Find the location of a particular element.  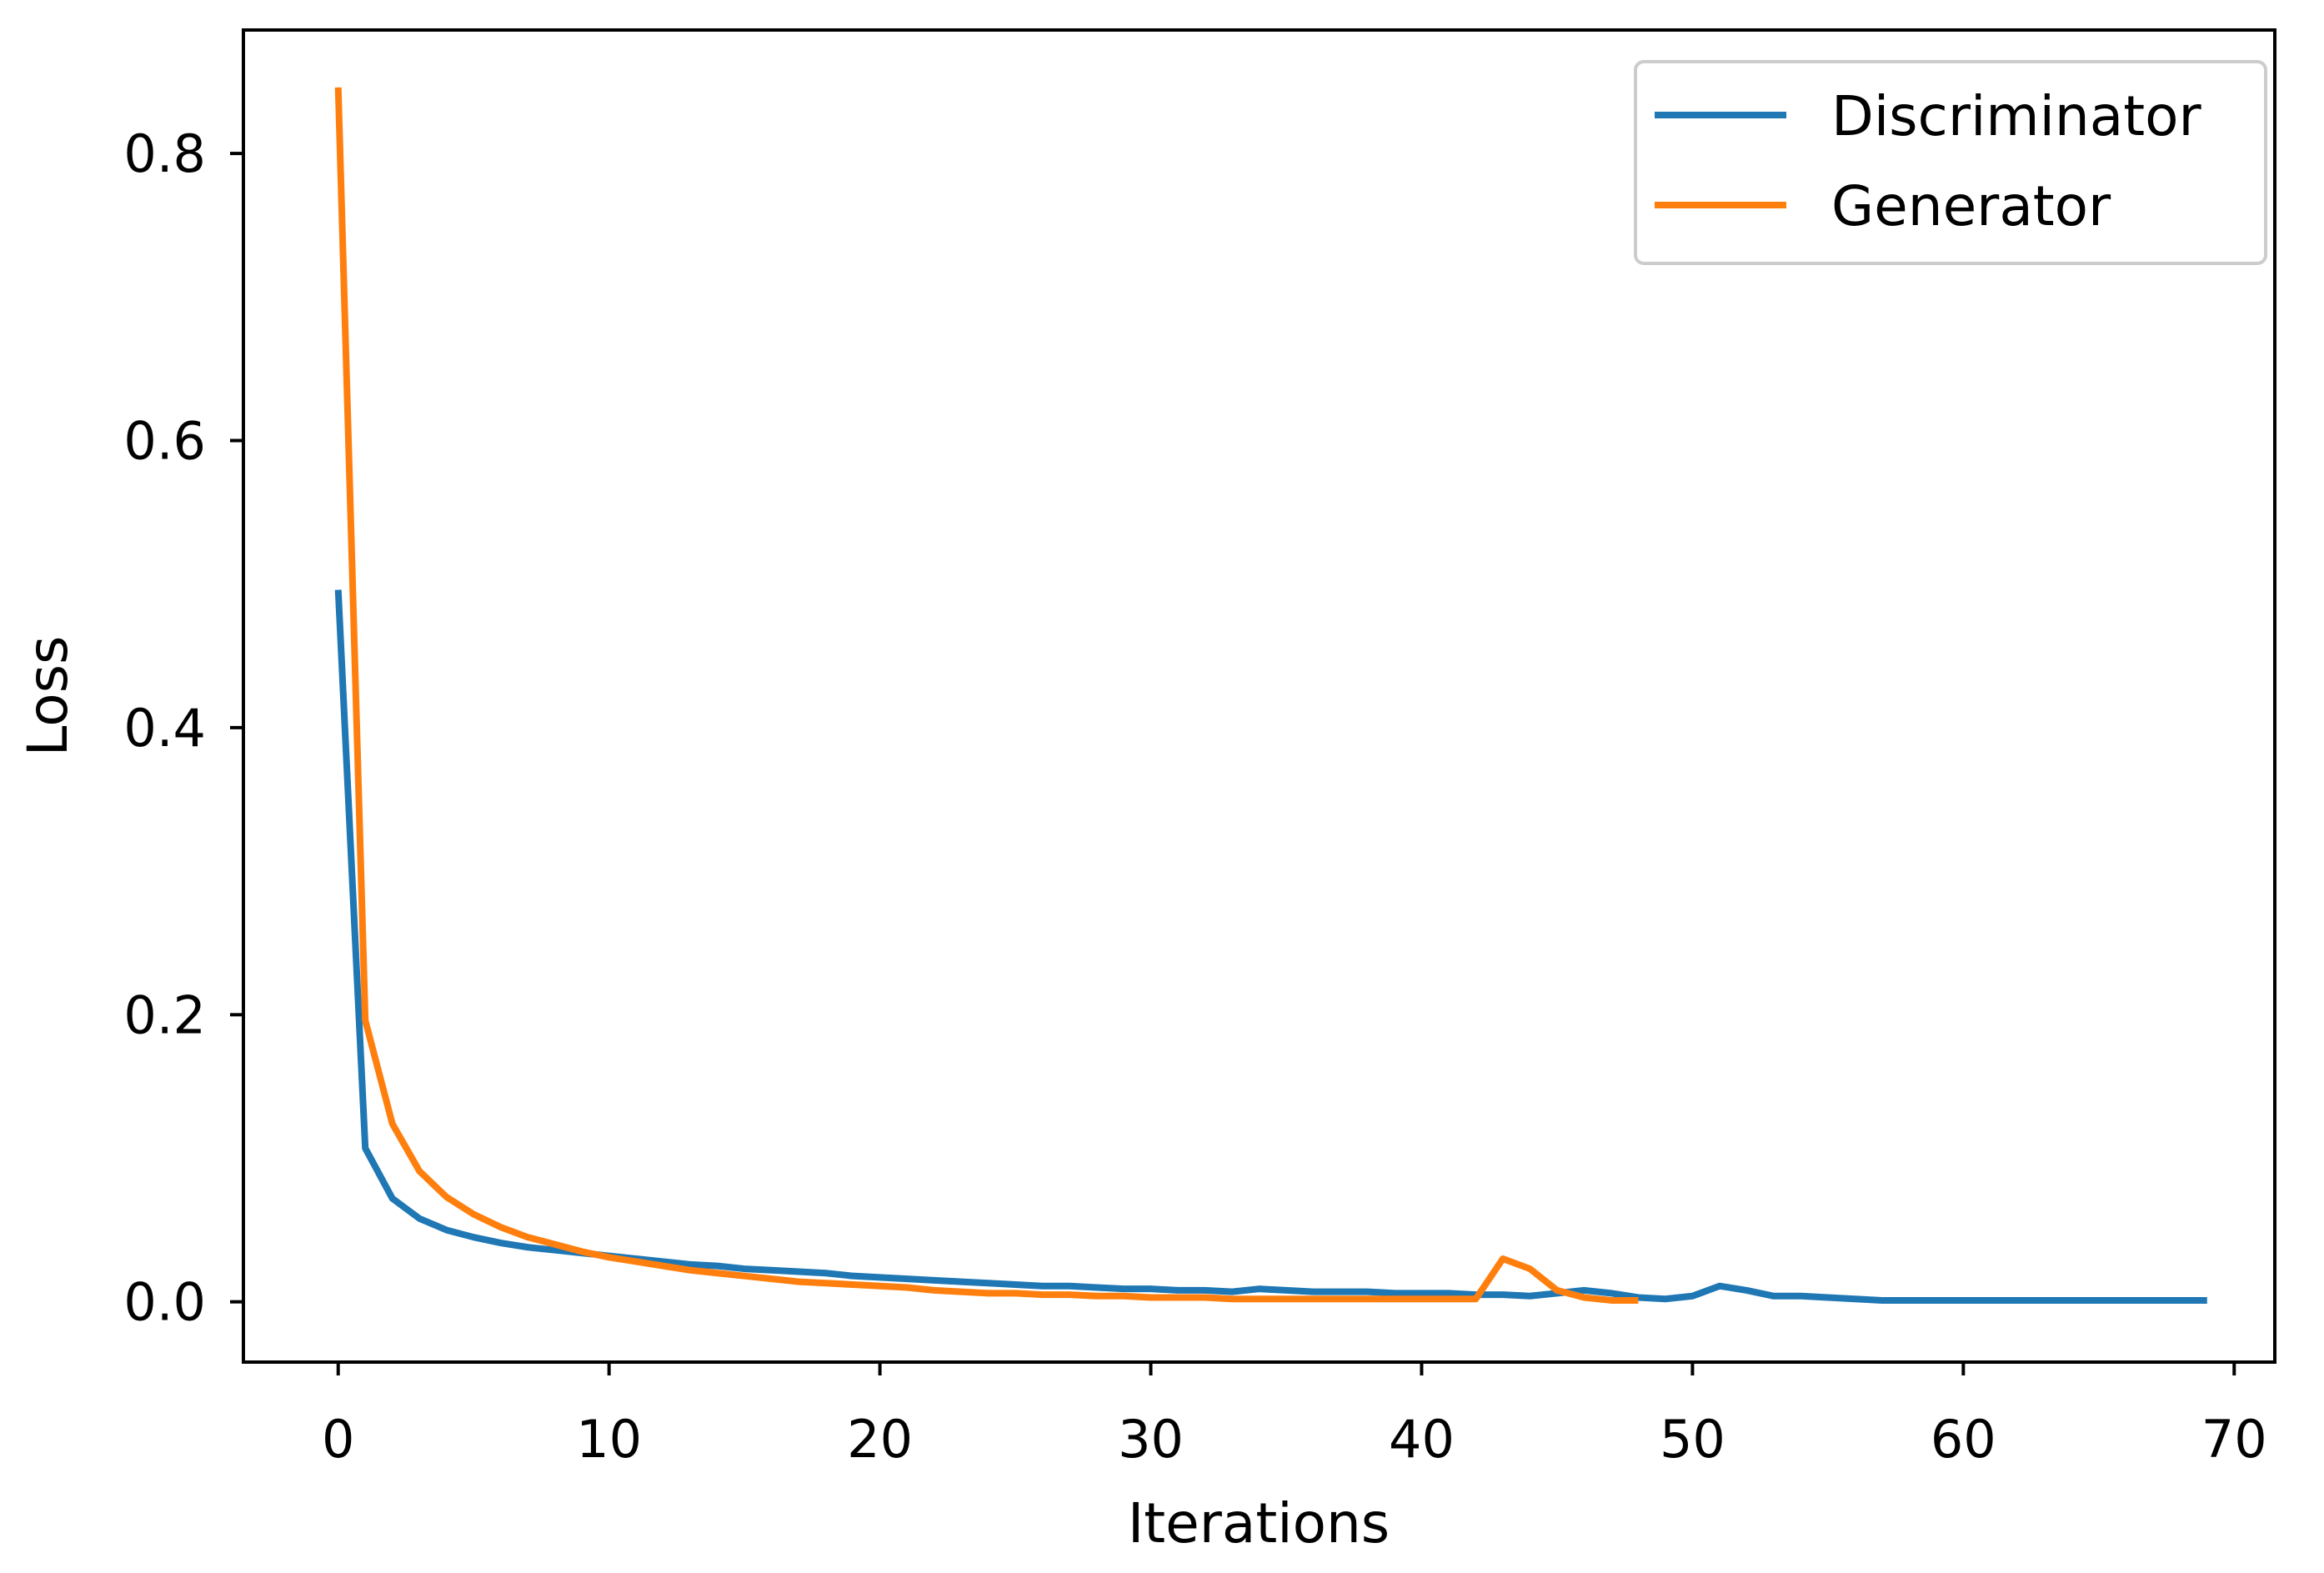

legend-label-generator: Generator is located at coordinates (1971, 206).